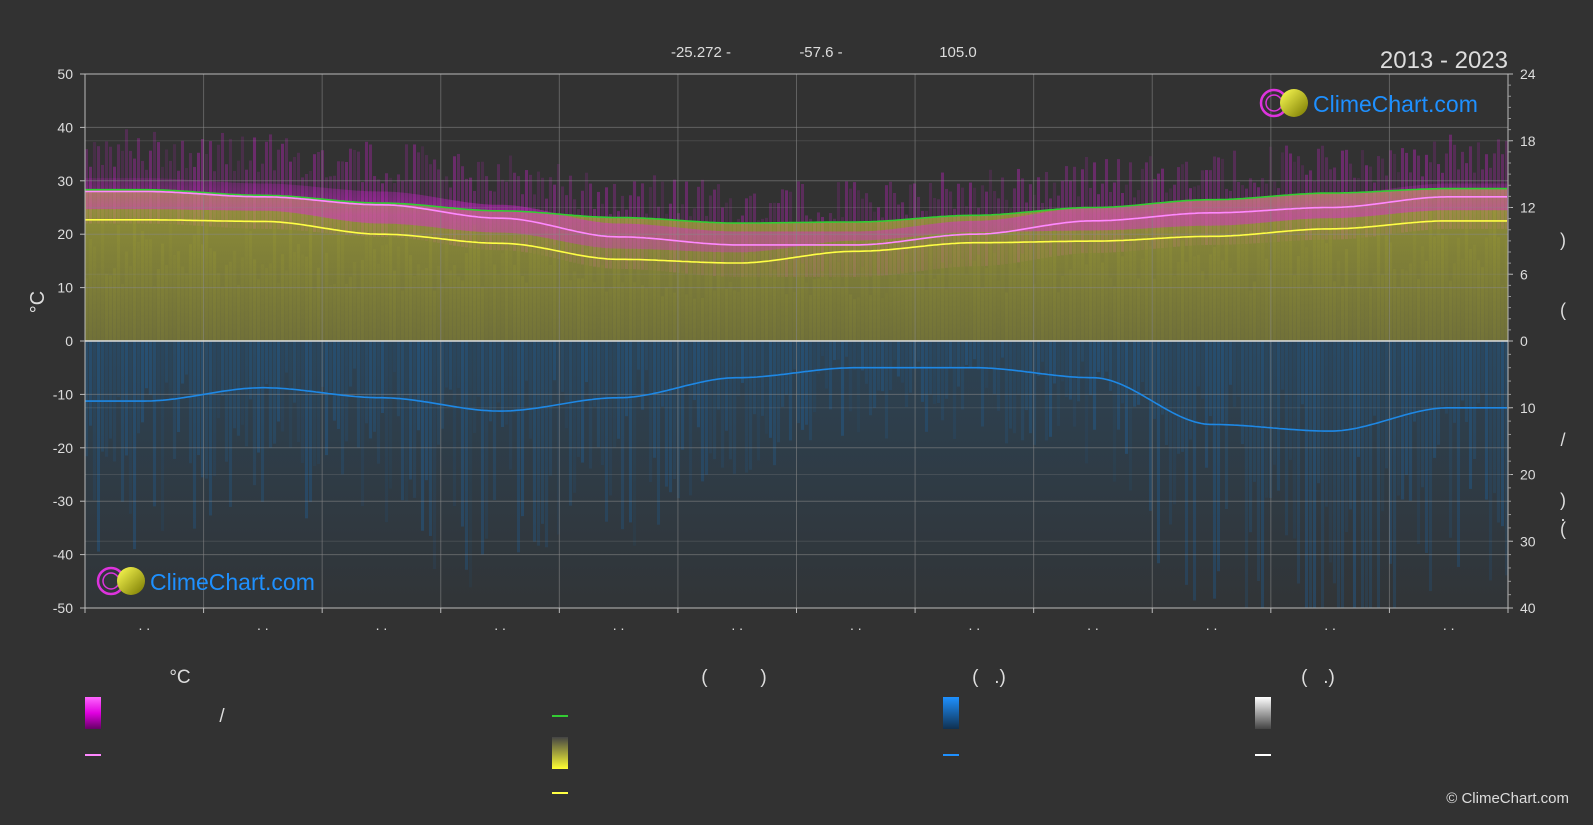 The image size is (1593, 825). Describe the element at coordinates (1562, 440) in the screenshot. I see `right-axis-bottom-mark-1: /` at that location.